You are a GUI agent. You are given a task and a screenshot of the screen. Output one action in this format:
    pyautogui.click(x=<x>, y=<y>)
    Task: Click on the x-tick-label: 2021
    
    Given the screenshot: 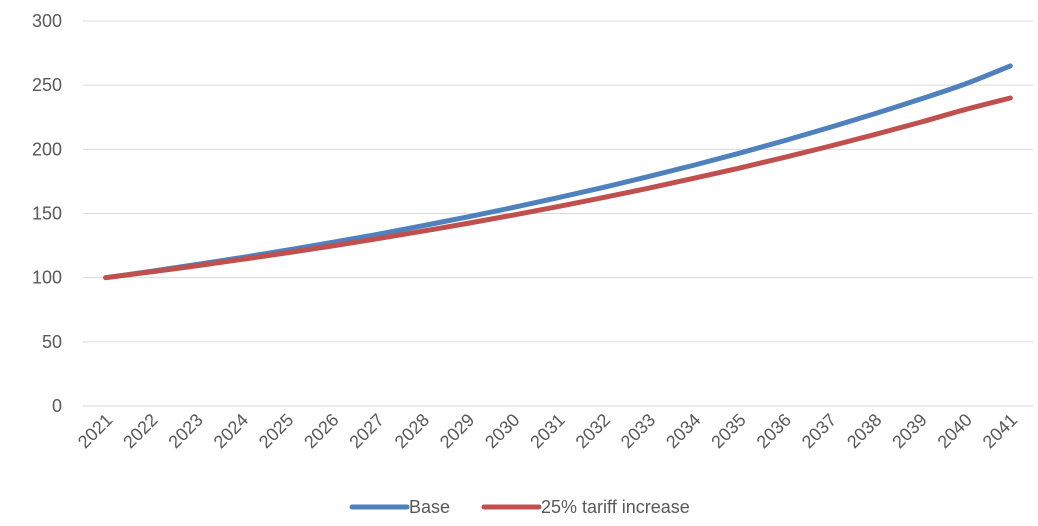 What is the action you would take?
    pyautogui.click(x=95, y=431)
    